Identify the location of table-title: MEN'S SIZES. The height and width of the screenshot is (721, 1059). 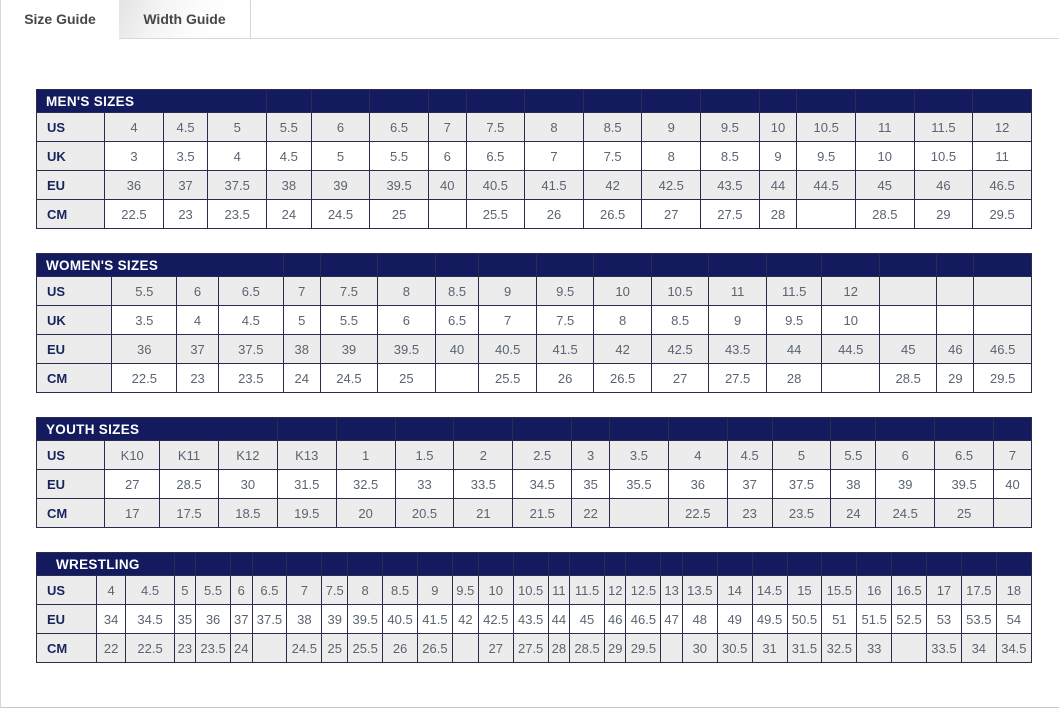
(151, 101).